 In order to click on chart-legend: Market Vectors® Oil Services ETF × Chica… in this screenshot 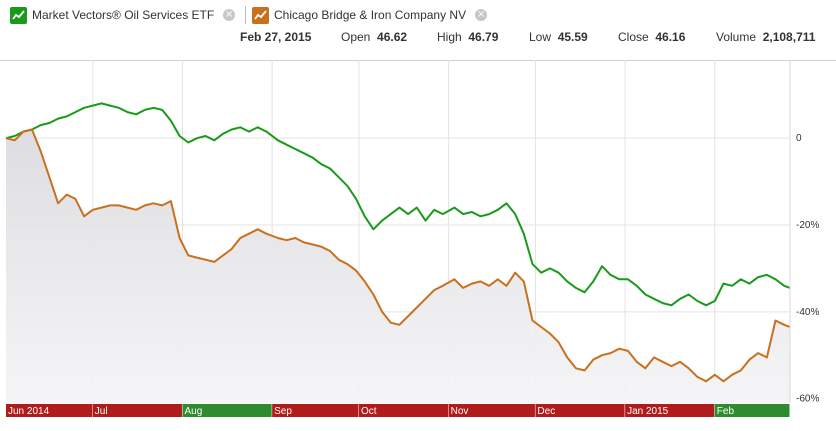, I will do `click(418, 15)`.